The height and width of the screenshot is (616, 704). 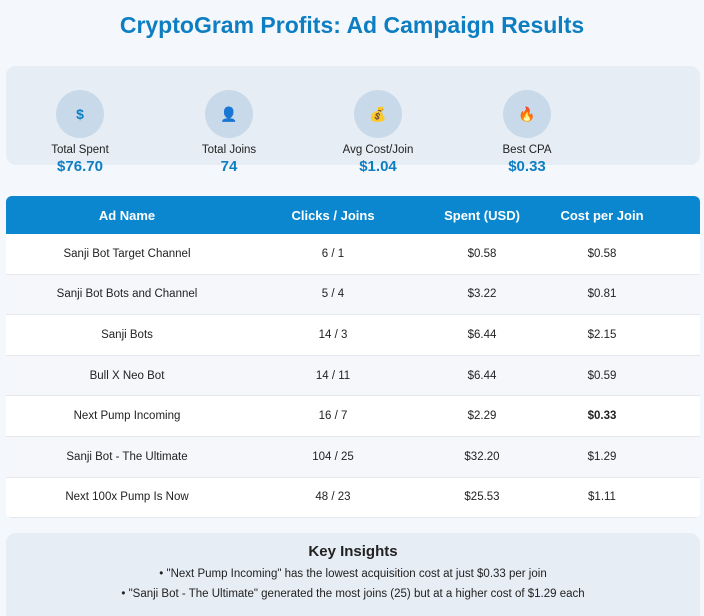 What do you see at coordinates (353, 416) in the screenshot?
I see `table-row: Next Pump Incoming 16 / 7 $2.29 $0.33` at bounding box center [353, 416].